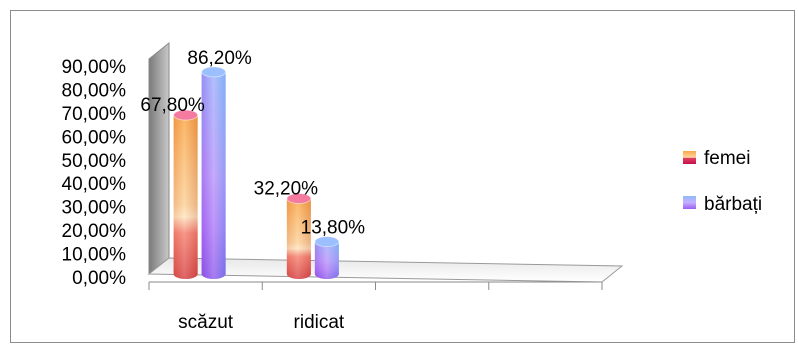 This screenshot has width=798, height=347. Describe the element at coordinates (172, 105) in the screenshot. I see `data-label-femei-scăzut: 67,80%` at that location.